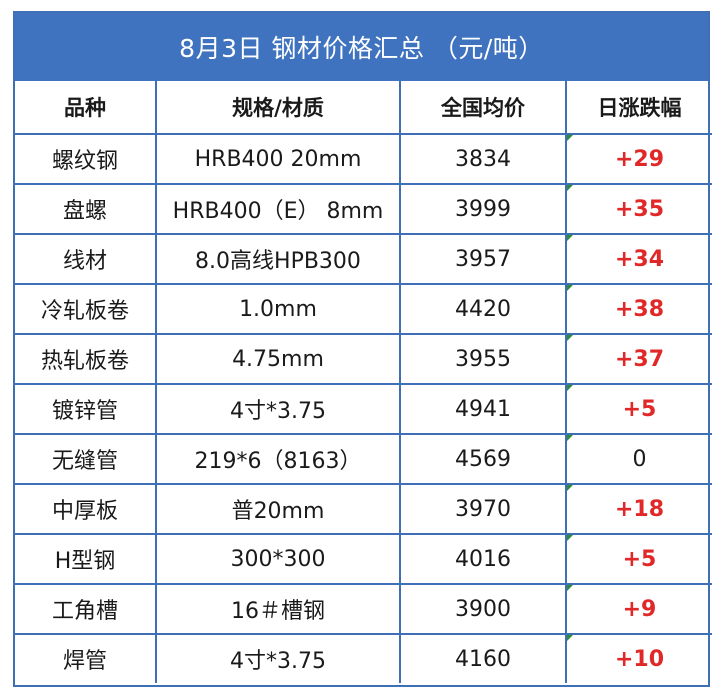 The height and width of the screenshot is (698, 721). I want to click on avg-price-cell: 4016, so click(483, 559).